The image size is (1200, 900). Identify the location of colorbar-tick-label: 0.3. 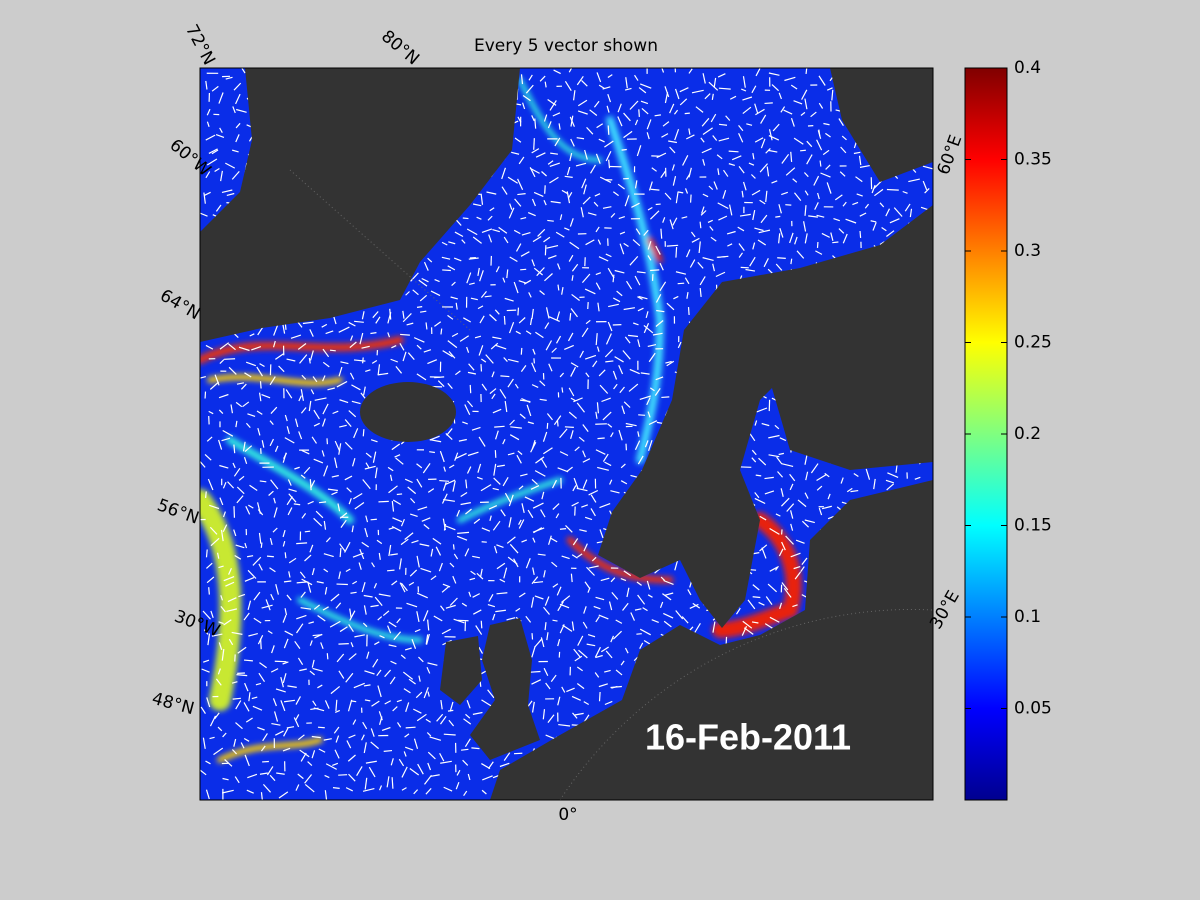
(1027, 251).